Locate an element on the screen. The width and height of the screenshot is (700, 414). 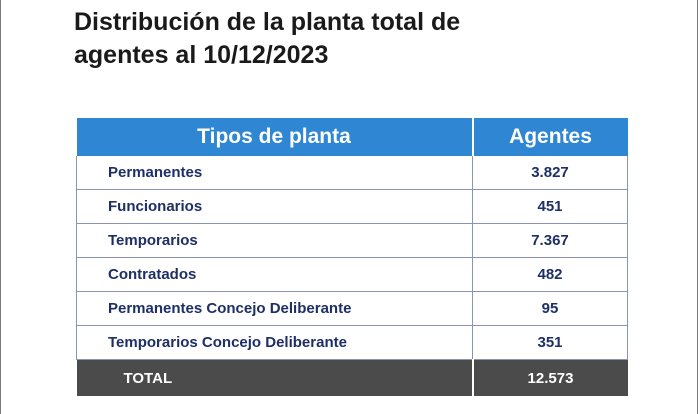
table-row: Permanentes Concejo Deliberante 95 is located at coordinates (352, 308).